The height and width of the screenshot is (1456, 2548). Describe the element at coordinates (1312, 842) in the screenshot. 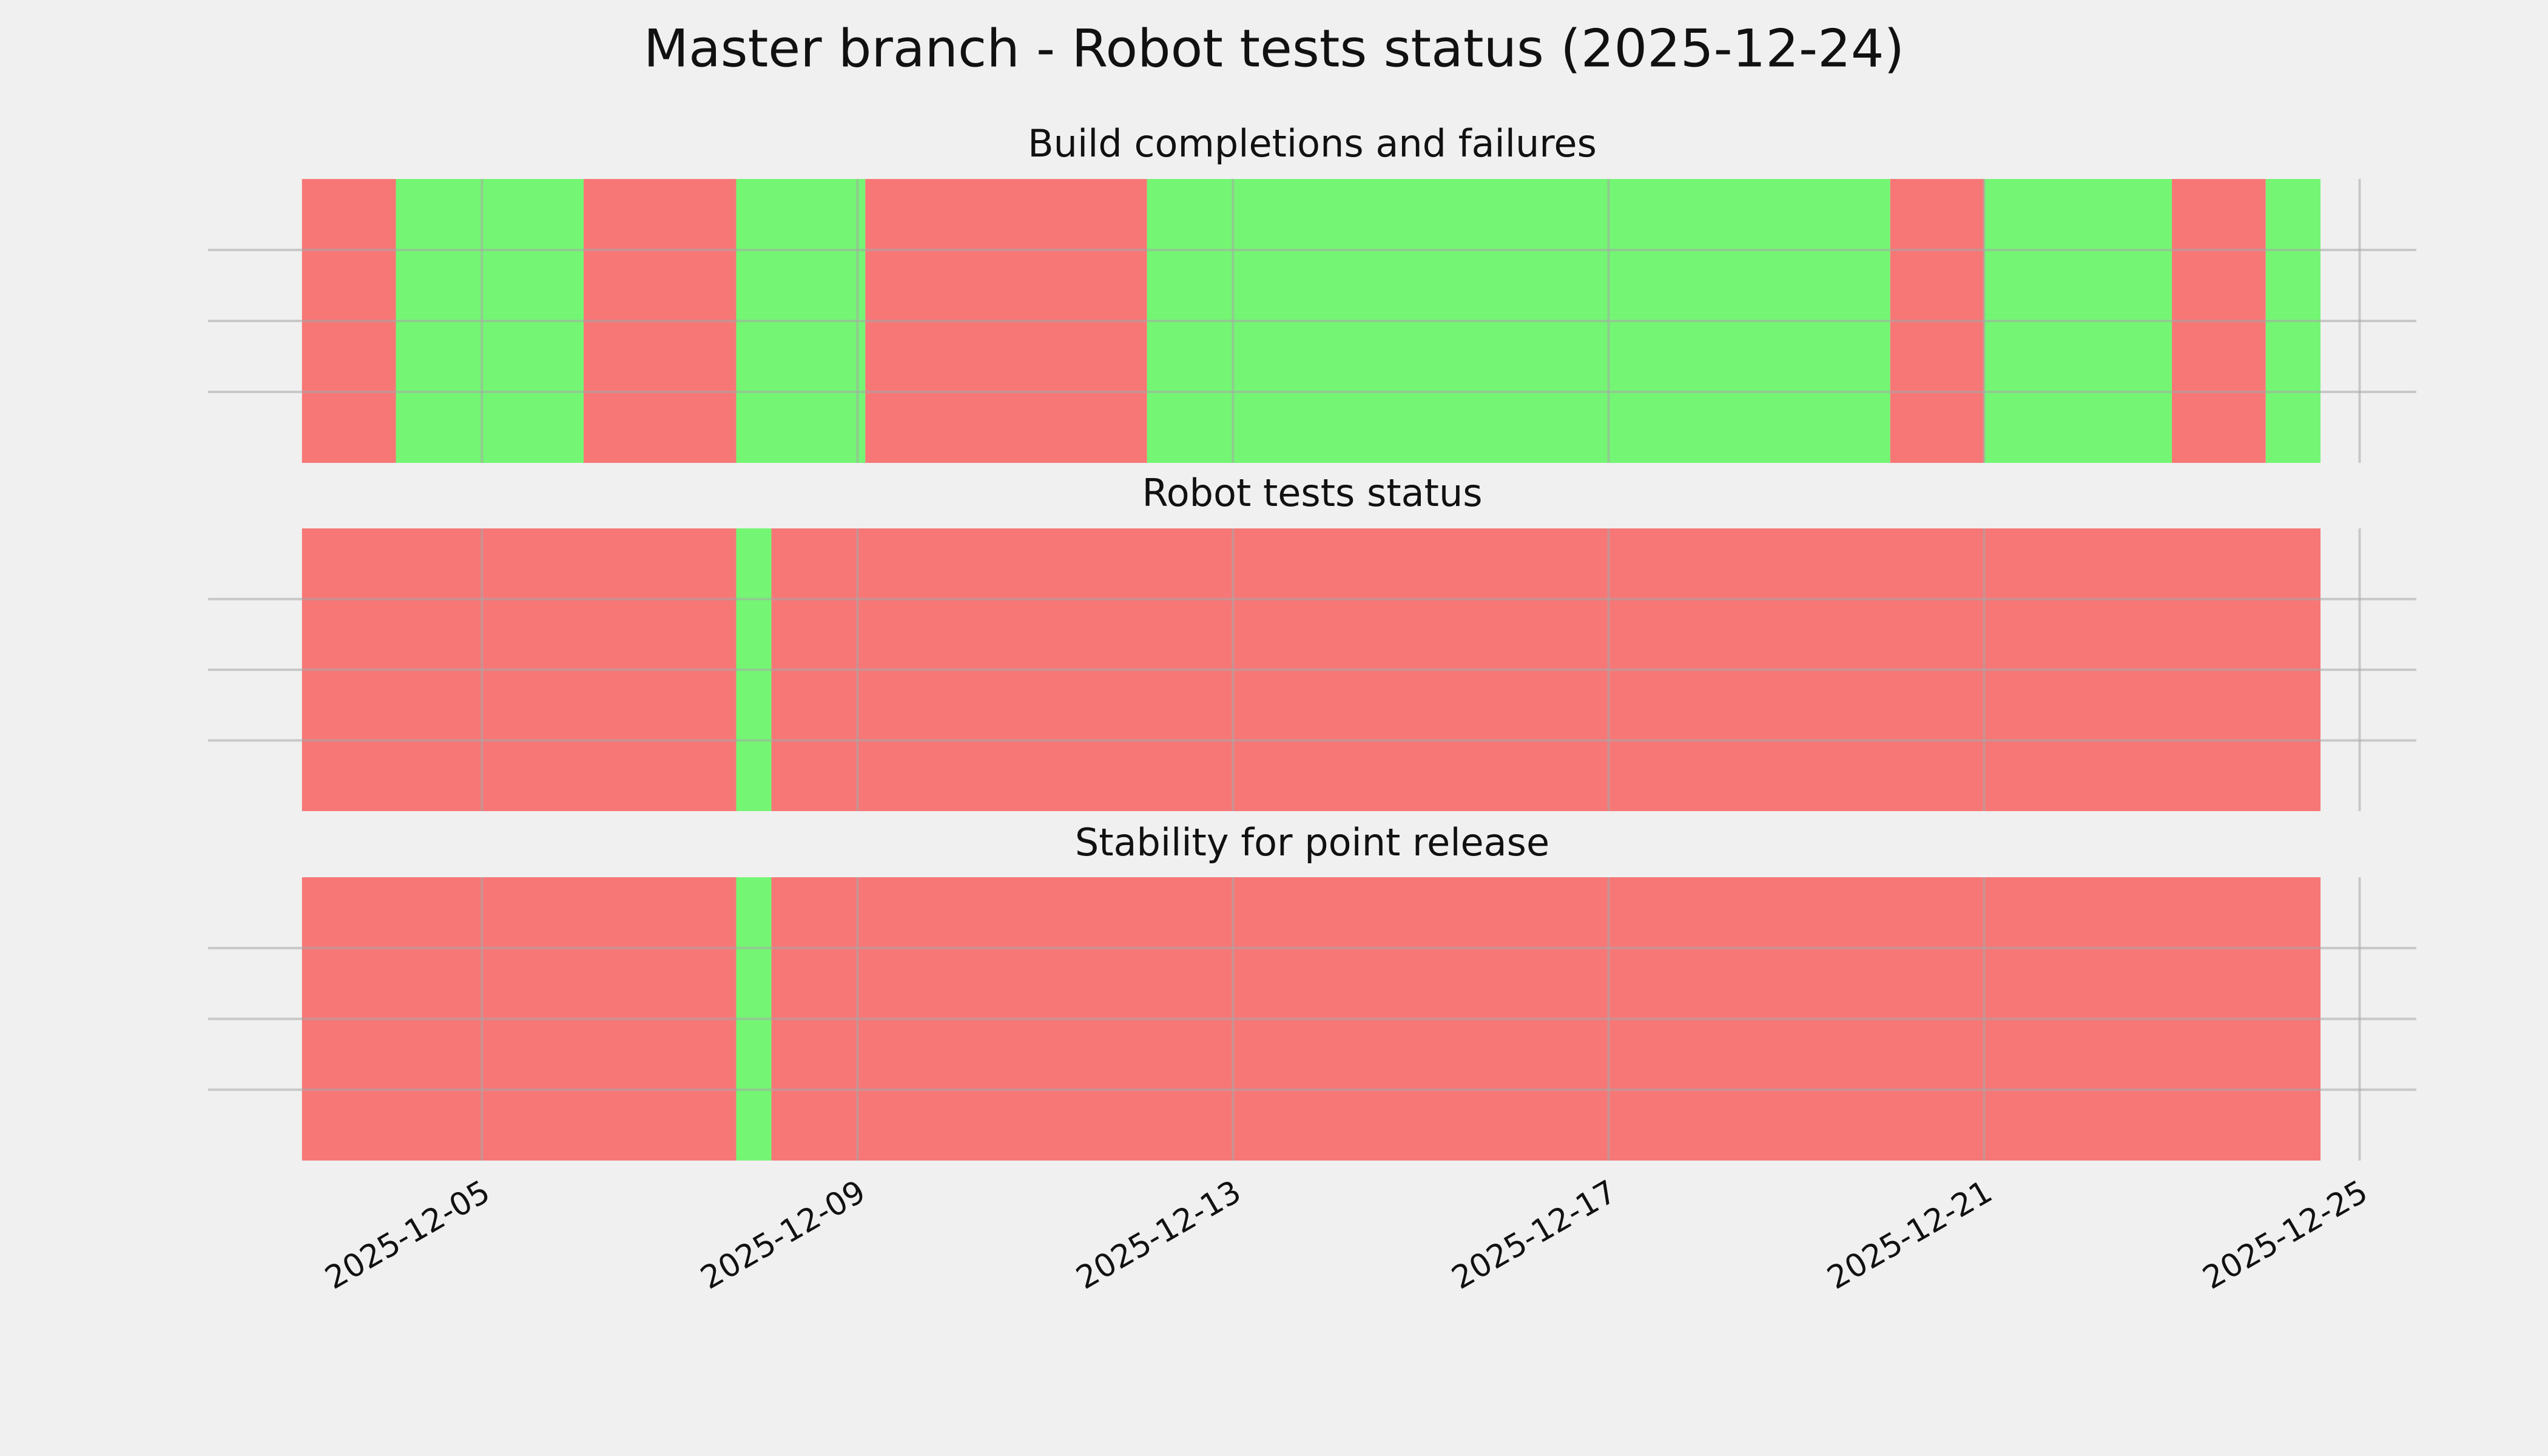

I see `subplot-title: Stability for point release` at that location.